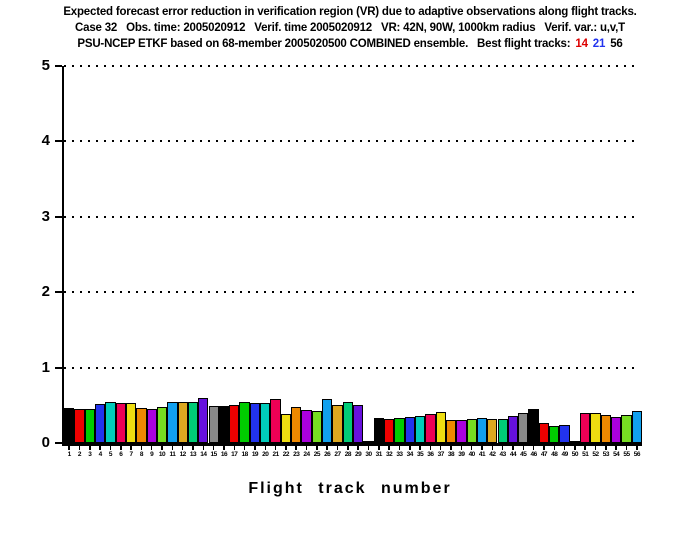  Describe the element at coordinates (351, 141) in the screenshot. I see `gridline-y4` at that location.